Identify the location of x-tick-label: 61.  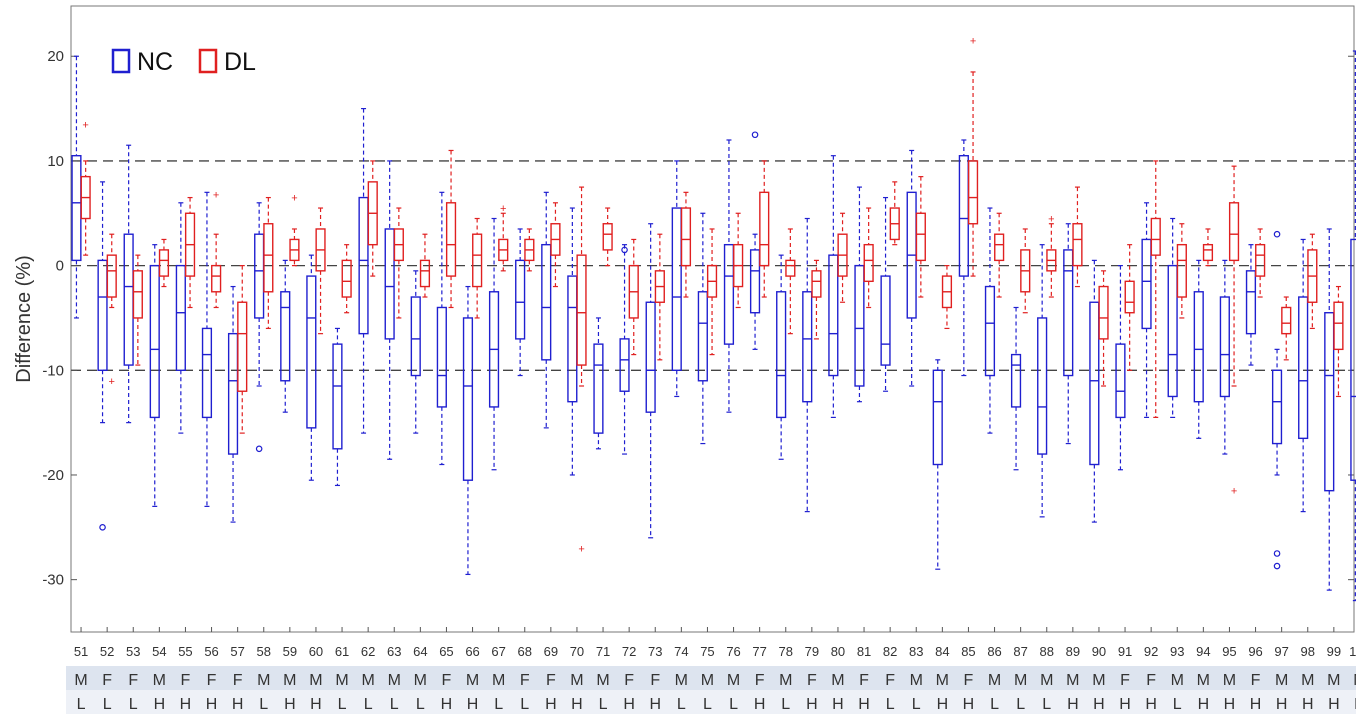
(342, 651).